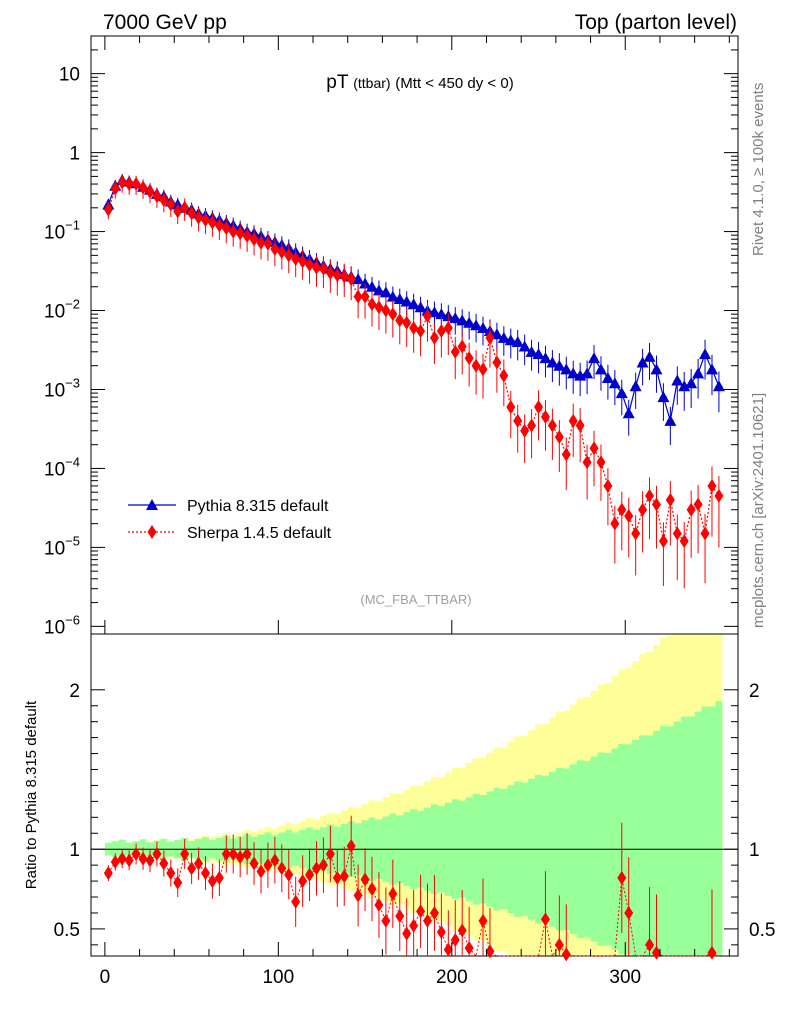 The image size is (786, 1024). I want to click on y-tick-exponent: −6, so click(72, 619).